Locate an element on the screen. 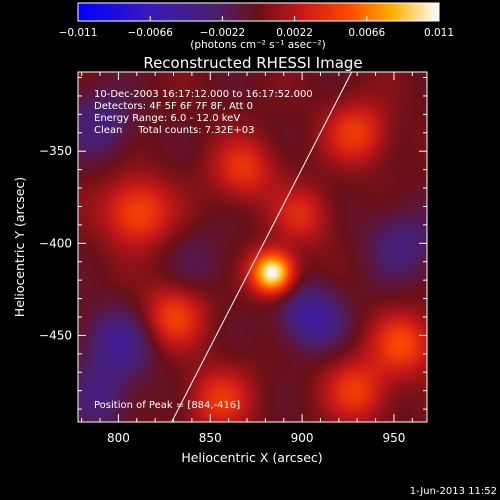  colorbar-gradient is located at coordinates (258, 12).